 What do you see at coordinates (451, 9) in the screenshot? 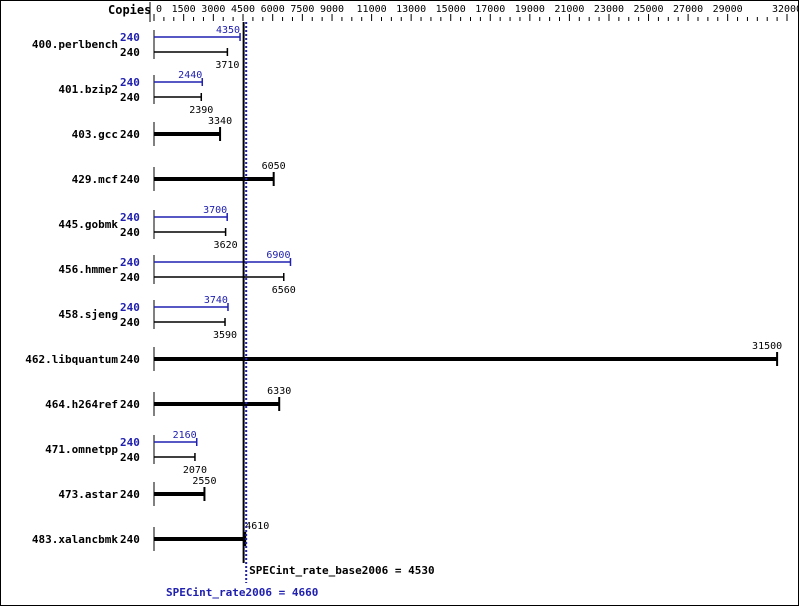
I see `tick-label: 15000` at bounding box center [451, 9].